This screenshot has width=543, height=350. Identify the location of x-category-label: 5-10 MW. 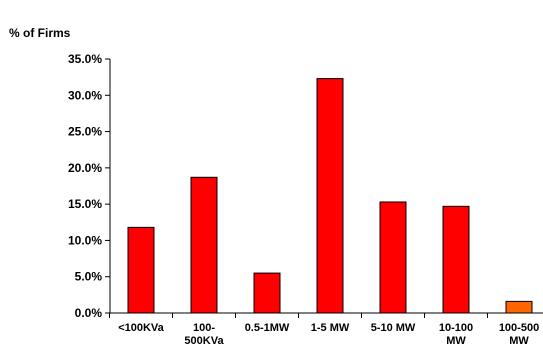
(393, 328).